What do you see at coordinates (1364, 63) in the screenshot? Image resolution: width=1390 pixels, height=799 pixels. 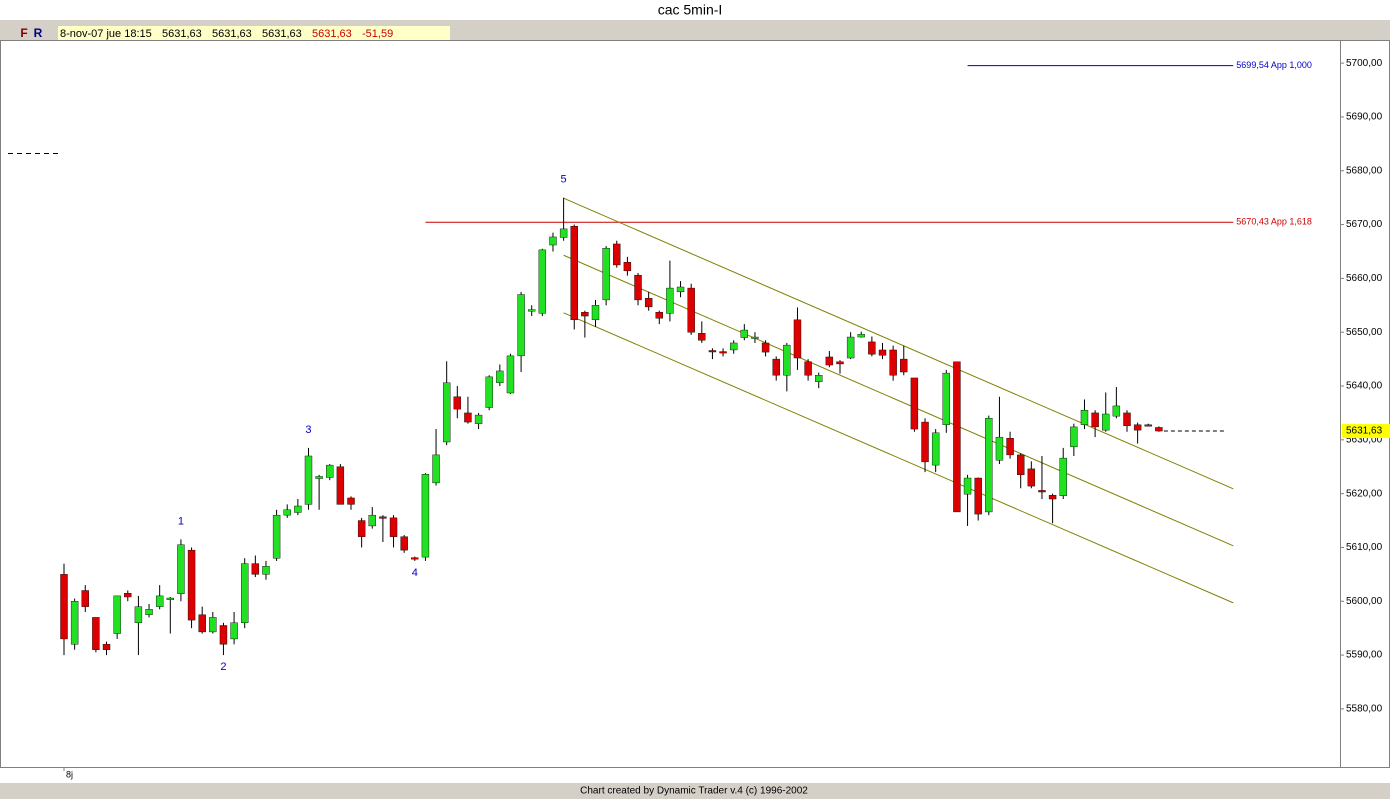 I see `y-tick-label: 5700,00` at bounding box center [1364, 63].